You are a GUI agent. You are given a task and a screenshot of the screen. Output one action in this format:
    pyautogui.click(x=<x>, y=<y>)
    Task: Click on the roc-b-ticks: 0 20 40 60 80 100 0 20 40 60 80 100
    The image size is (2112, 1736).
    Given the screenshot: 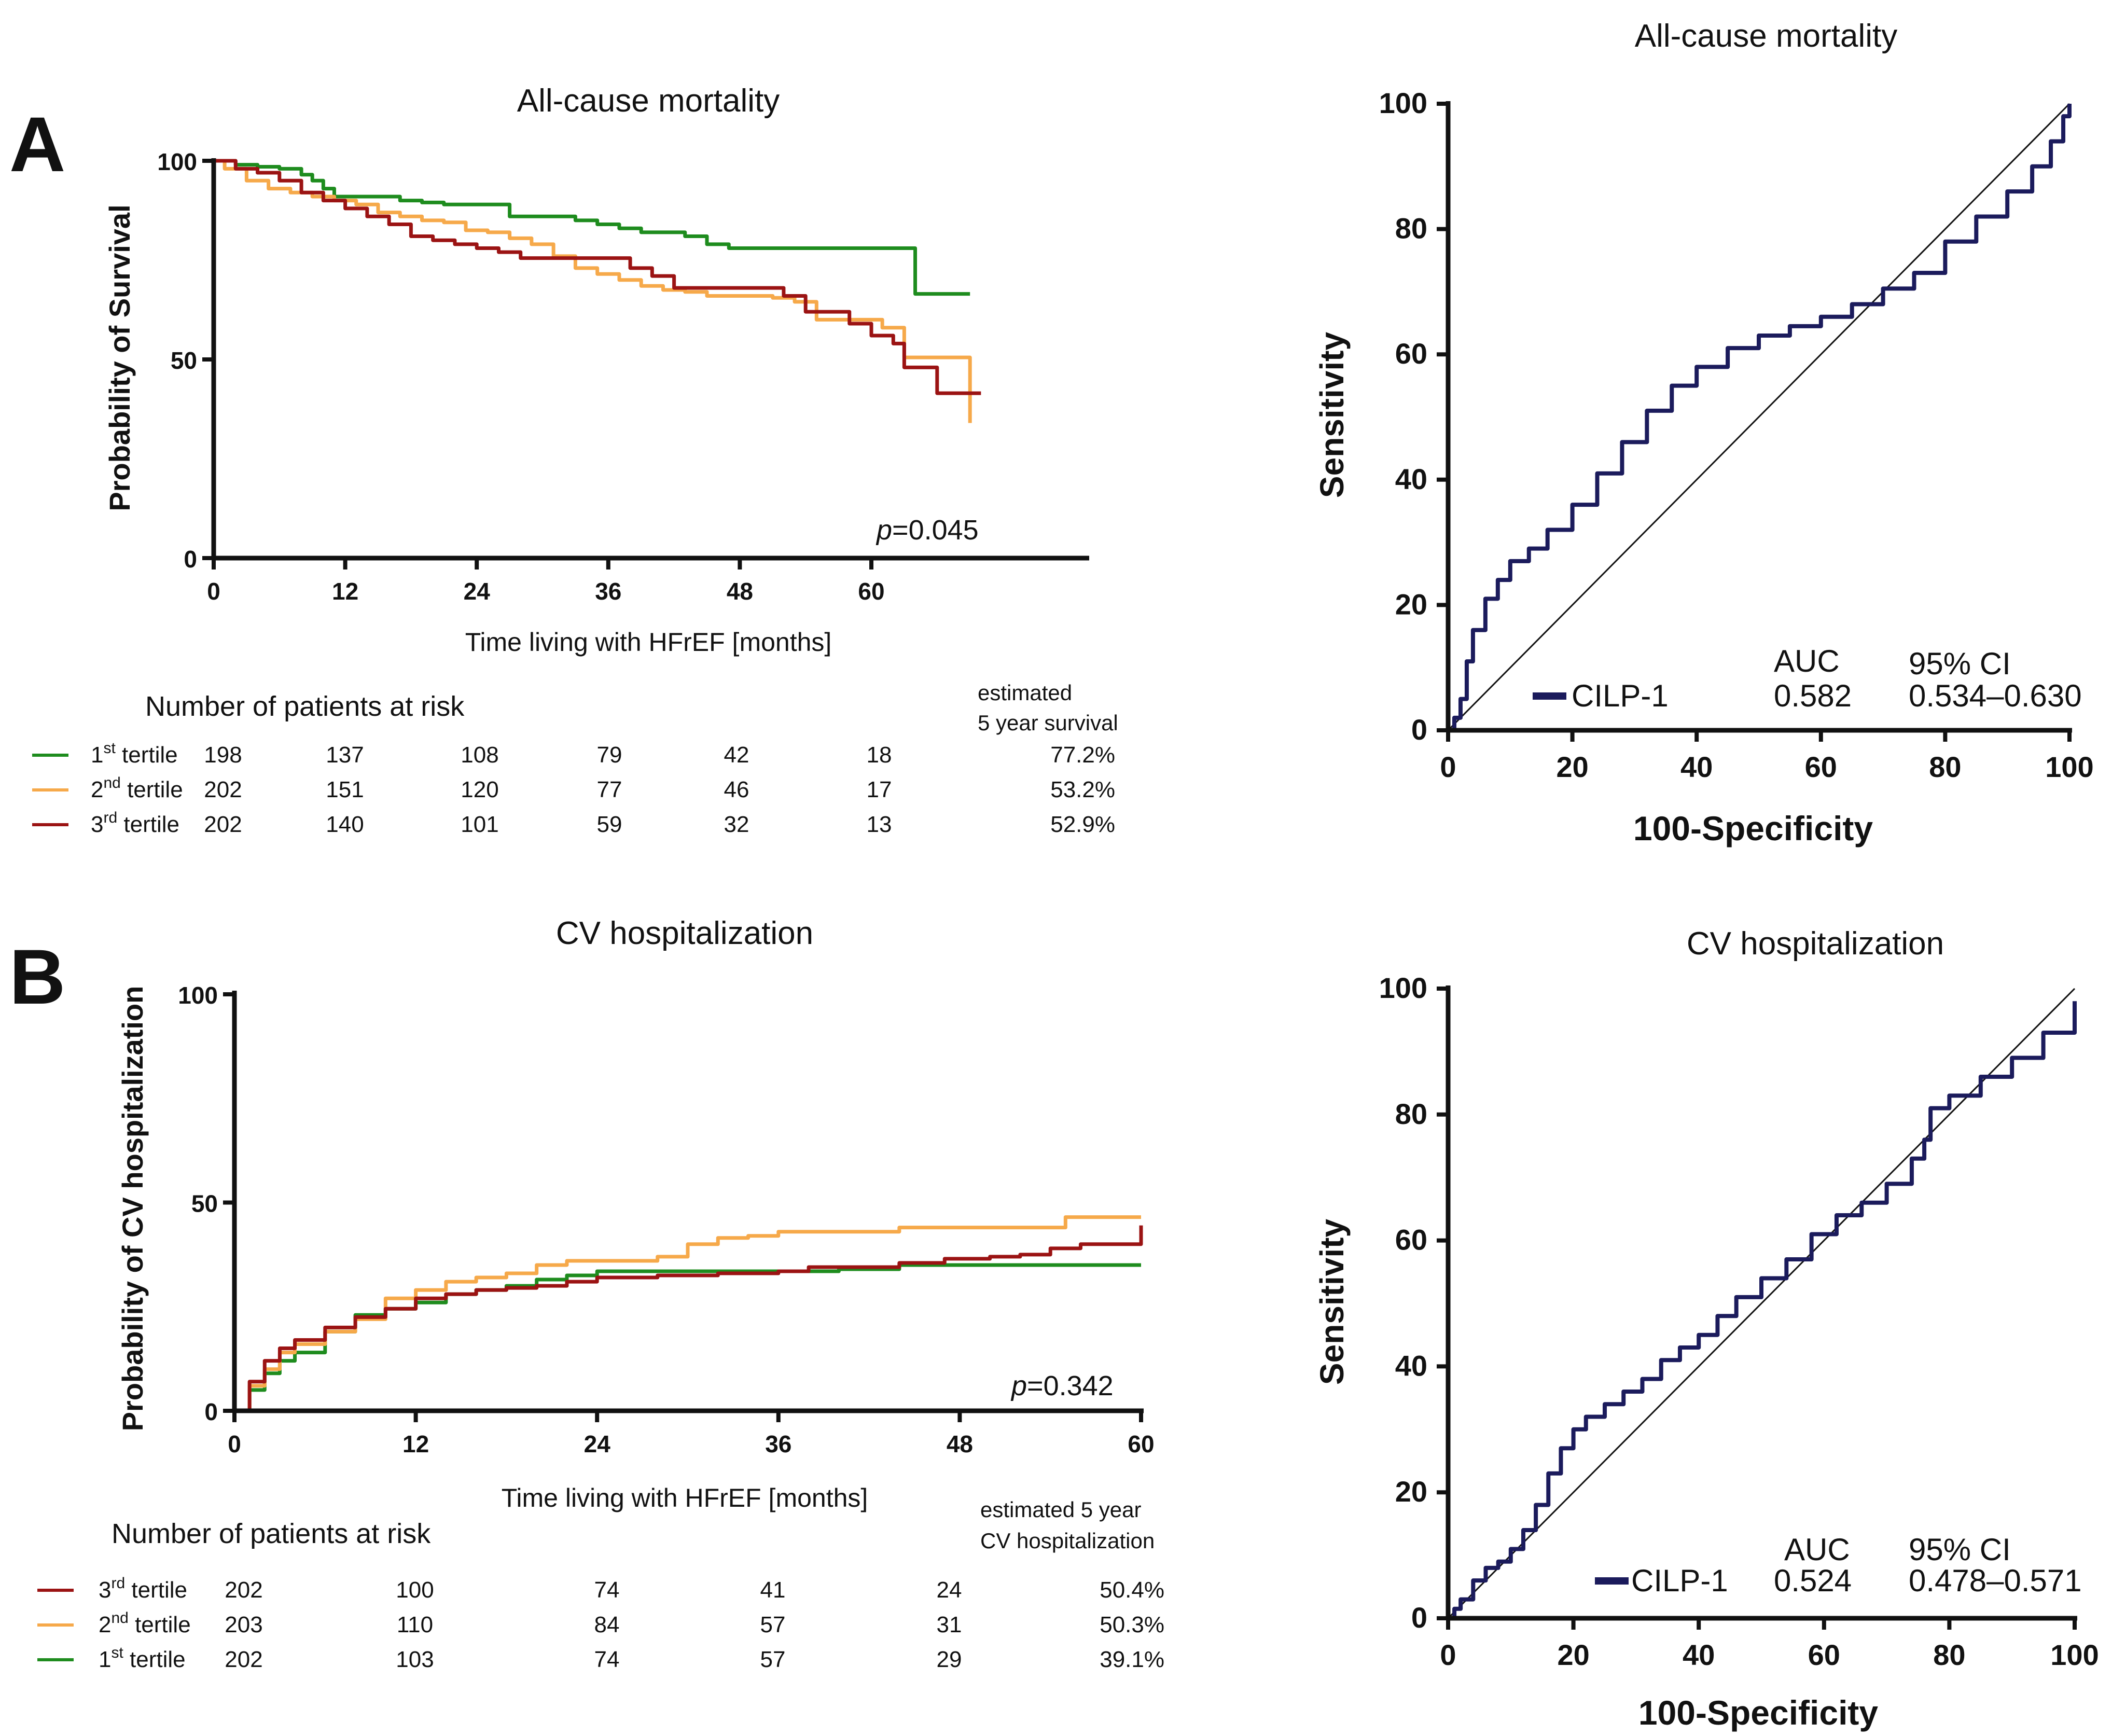 What is the action you would take?
    pyautogui.click(x=1739, y=1321)
    